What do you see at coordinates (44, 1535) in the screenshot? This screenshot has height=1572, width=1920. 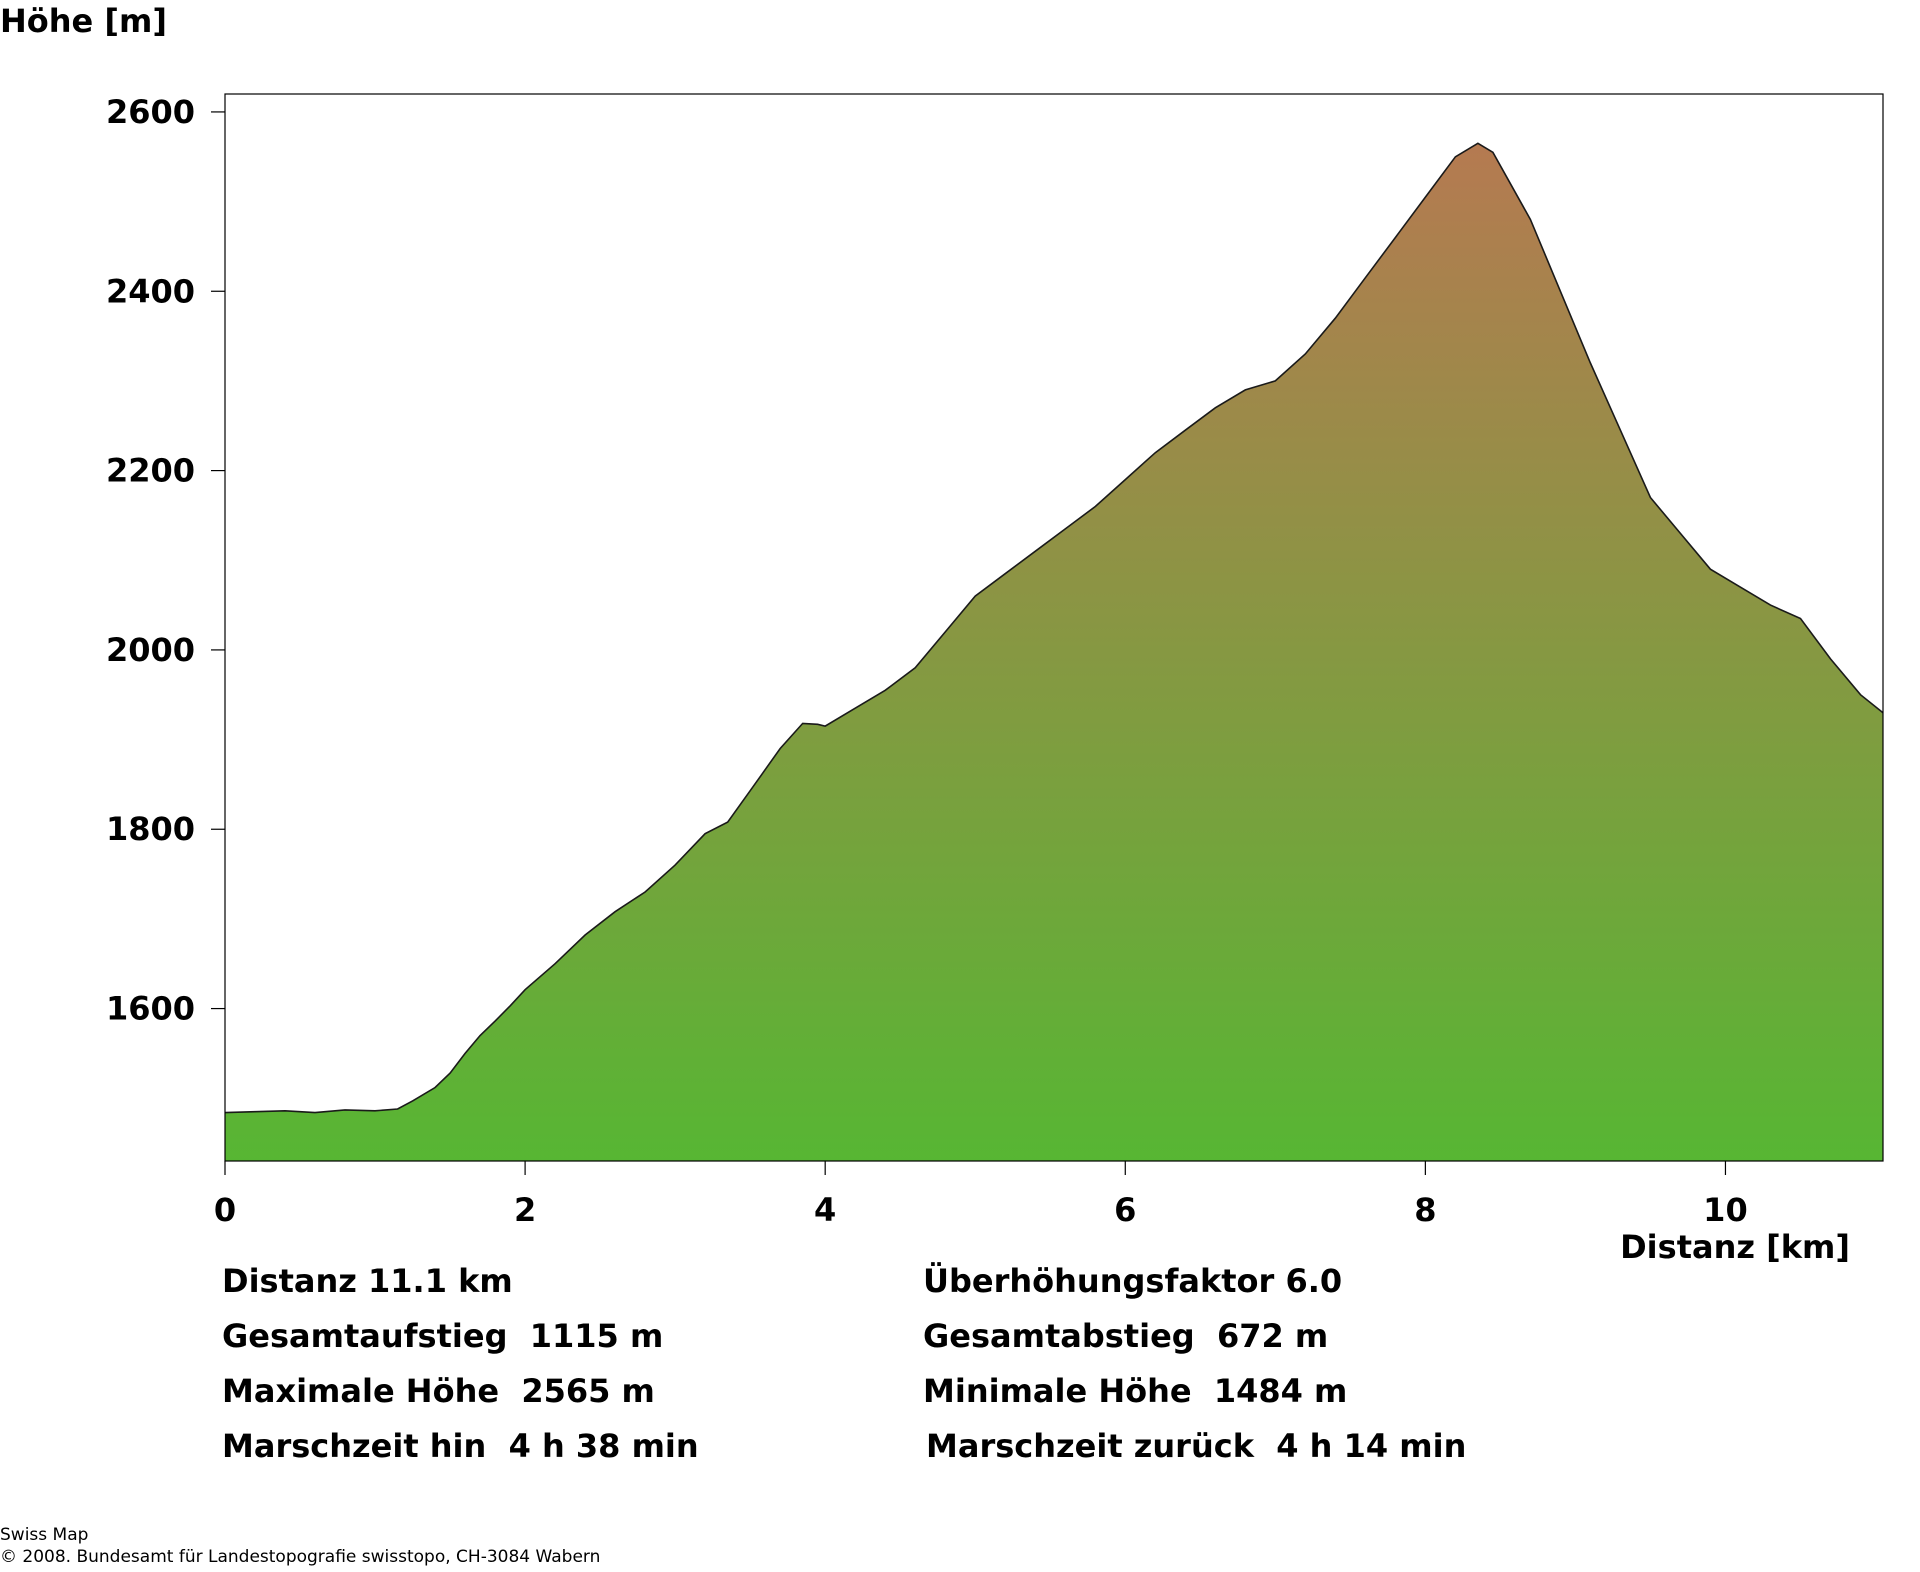 I see `footer-source: Swiss Map` at bounding box center [44, 1535].